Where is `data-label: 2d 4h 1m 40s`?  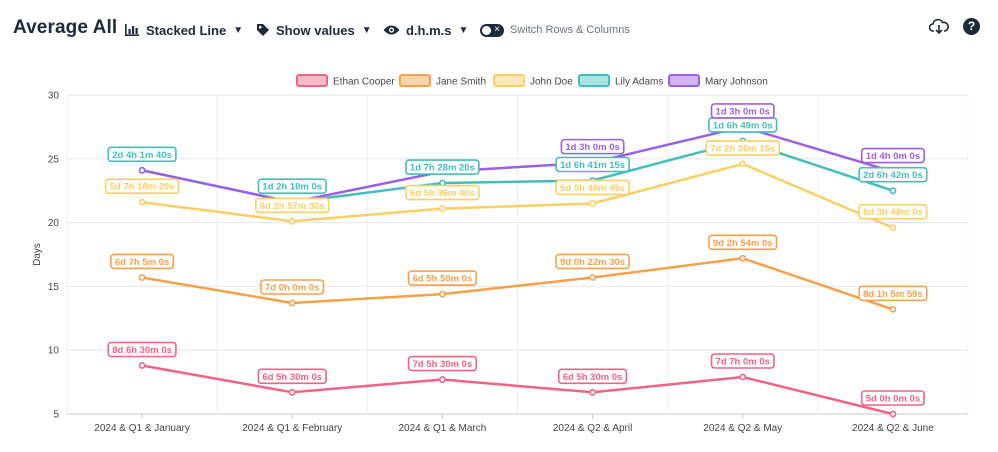
data-label: 2d 4h 1m 40s is located at coordinates (142, 154).